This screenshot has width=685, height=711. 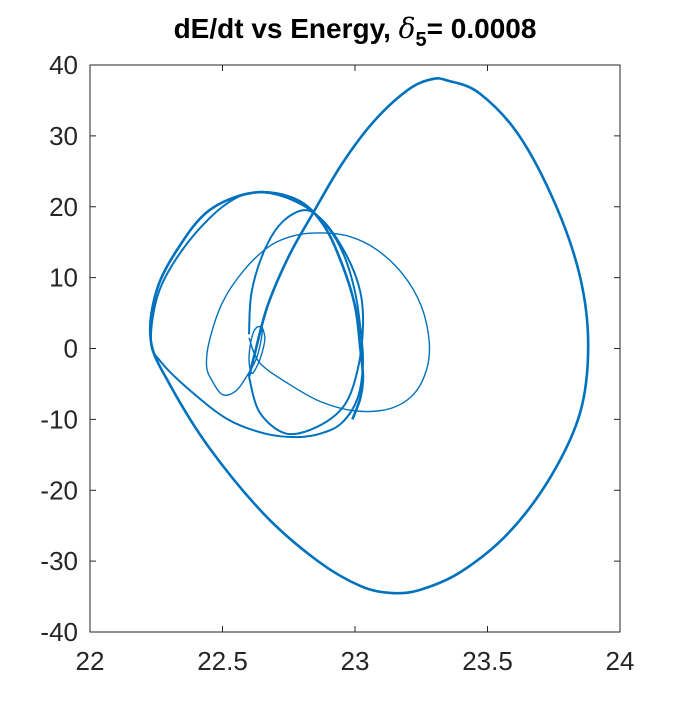 I want to click on y-tick-label: -30, so click(x=59, y=561).